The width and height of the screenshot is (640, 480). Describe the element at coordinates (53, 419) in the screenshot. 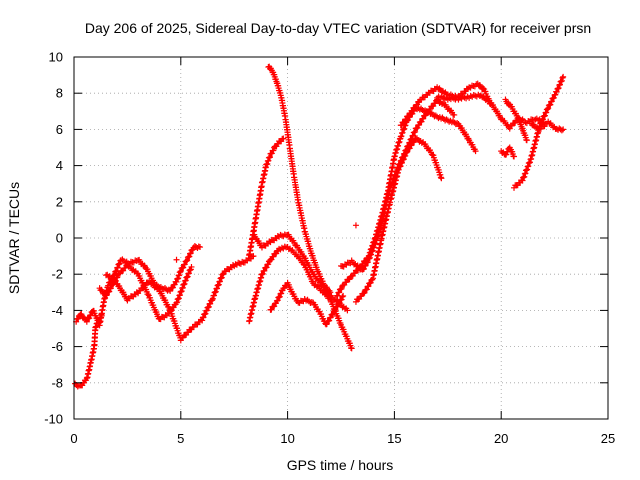

I see `y-tick-label: -10` at that location.